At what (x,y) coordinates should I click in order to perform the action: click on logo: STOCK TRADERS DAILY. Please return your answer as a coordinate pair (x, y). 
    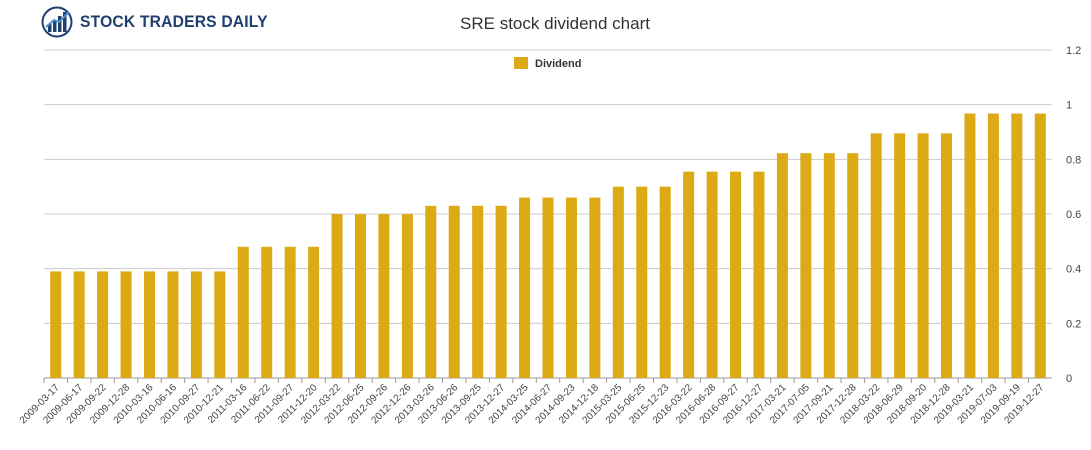
    Looking at the image, I should click on (162, 22).